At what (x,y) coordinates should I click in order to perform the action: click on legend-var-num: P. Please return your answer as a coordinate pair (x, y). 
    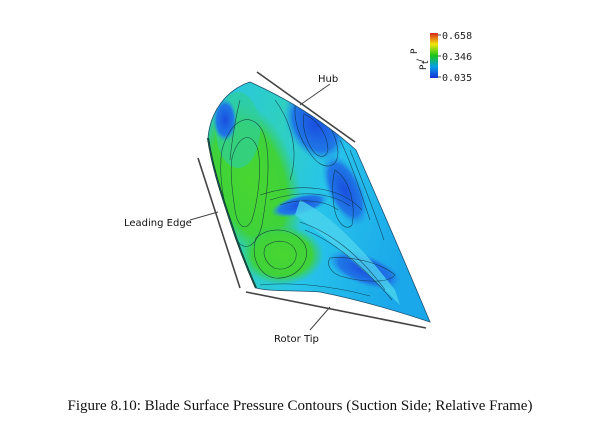
    Looking at the image, I should click on (415, 51).